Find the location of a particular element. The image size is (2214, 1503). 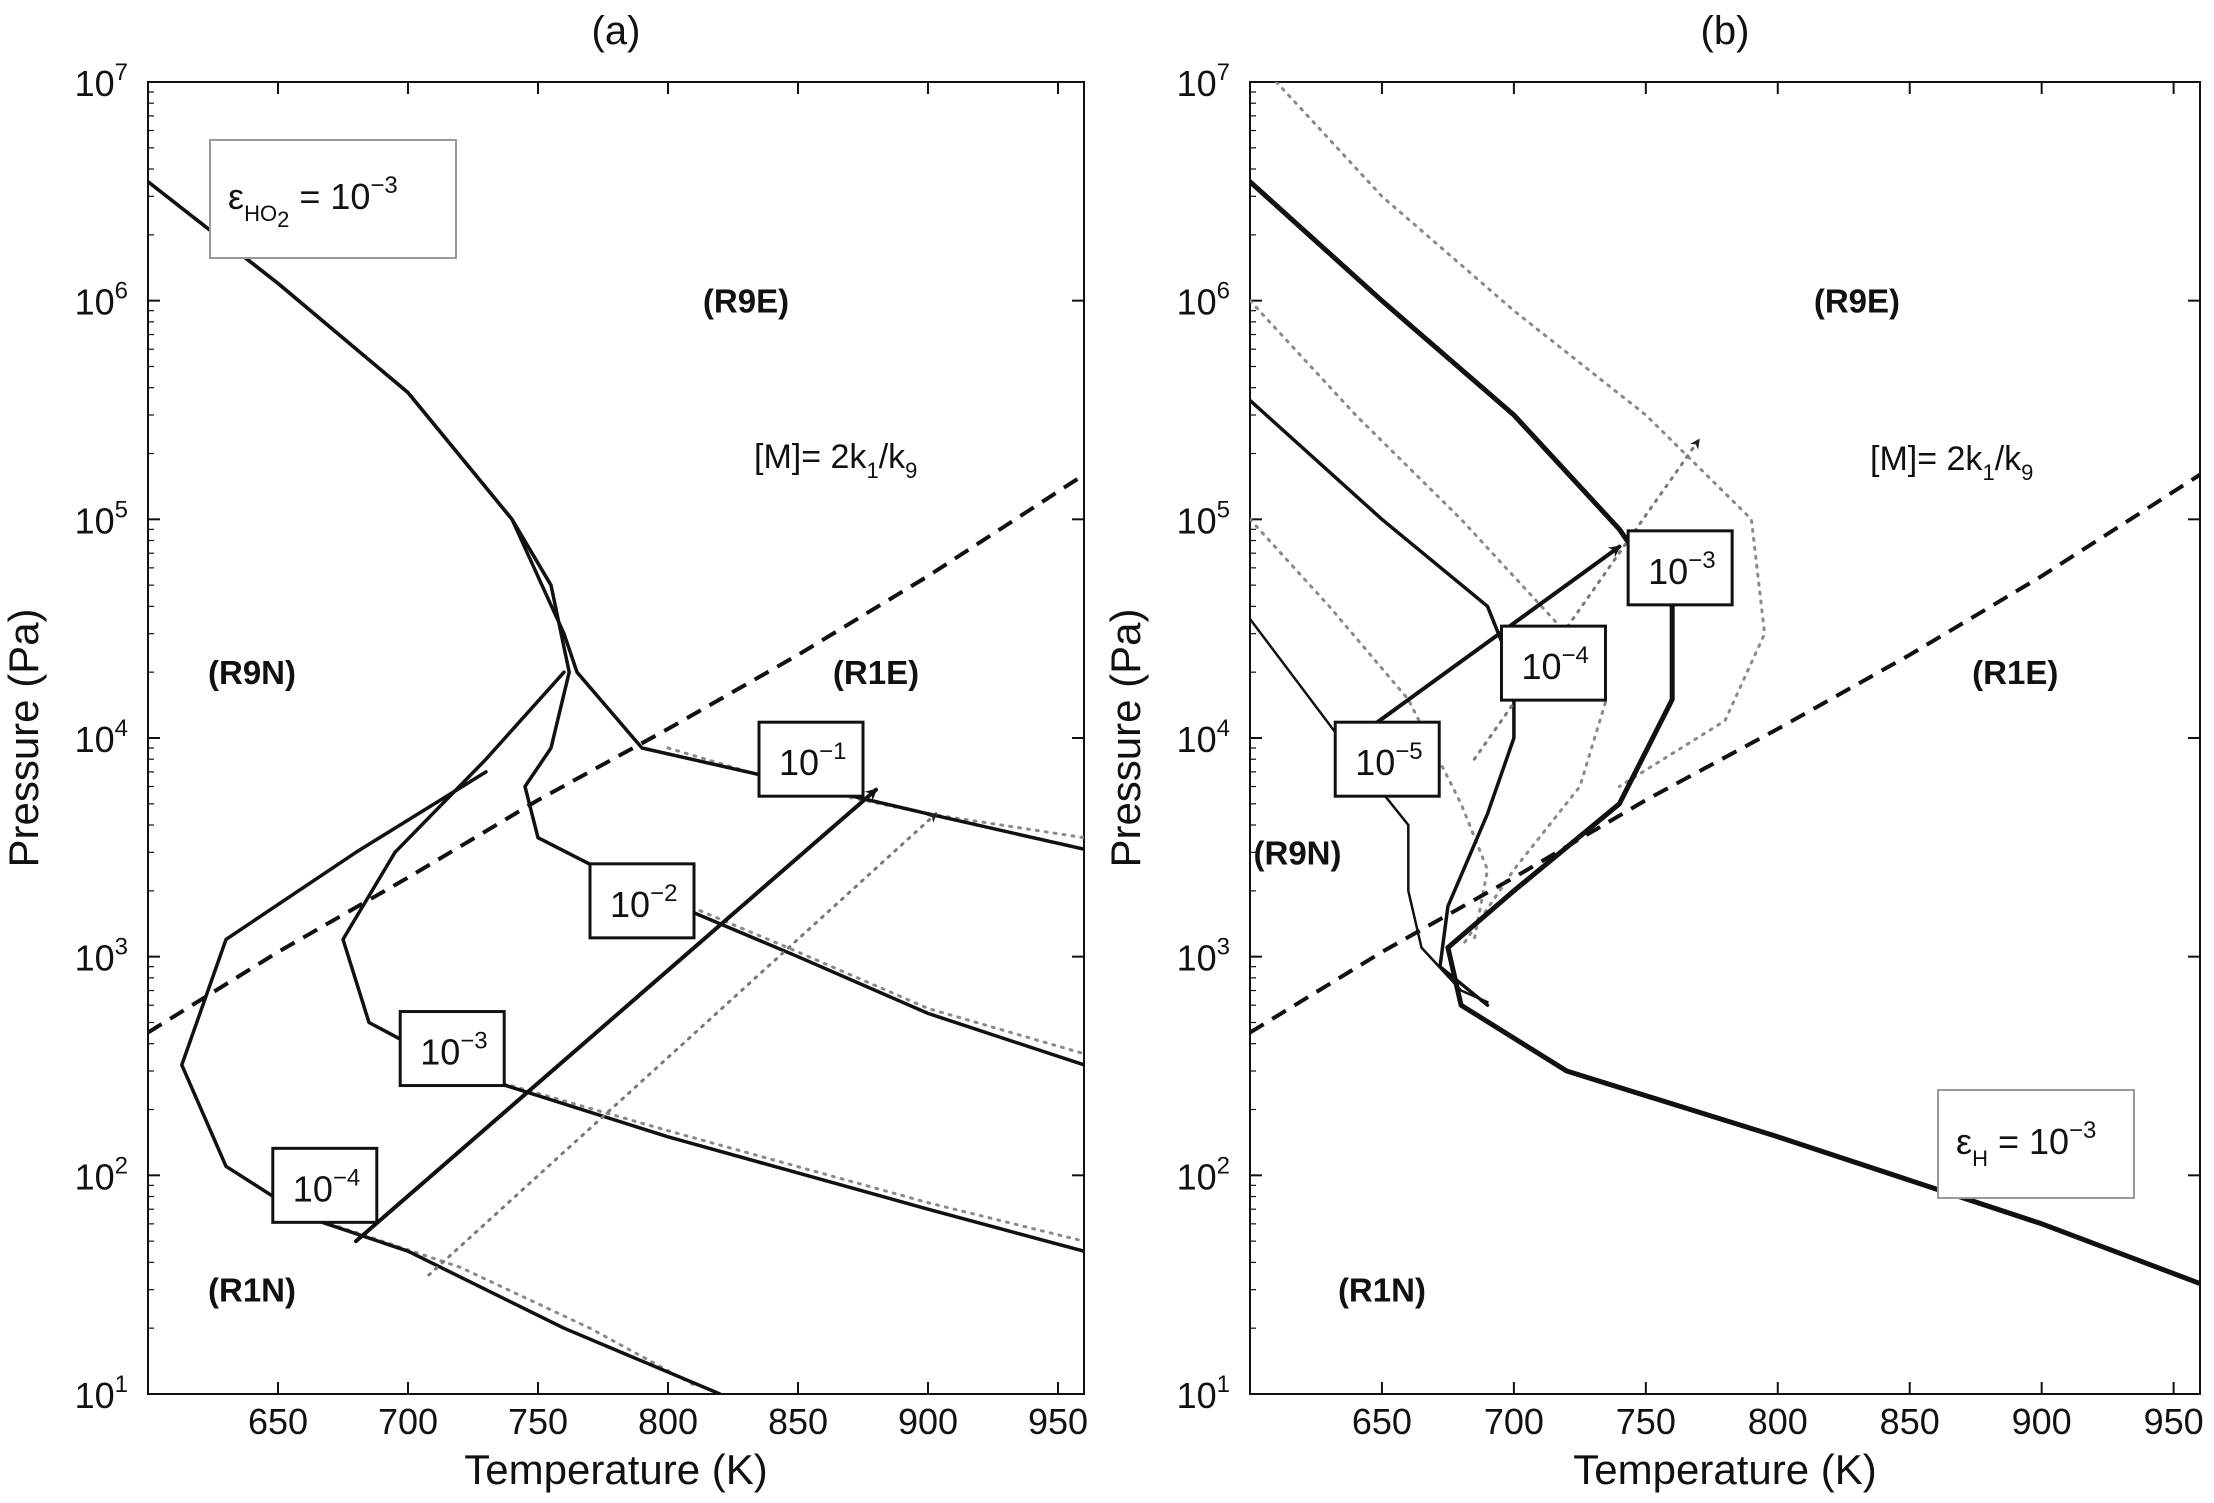

contour-label: 10−1 is located at coordinates (812, 760).